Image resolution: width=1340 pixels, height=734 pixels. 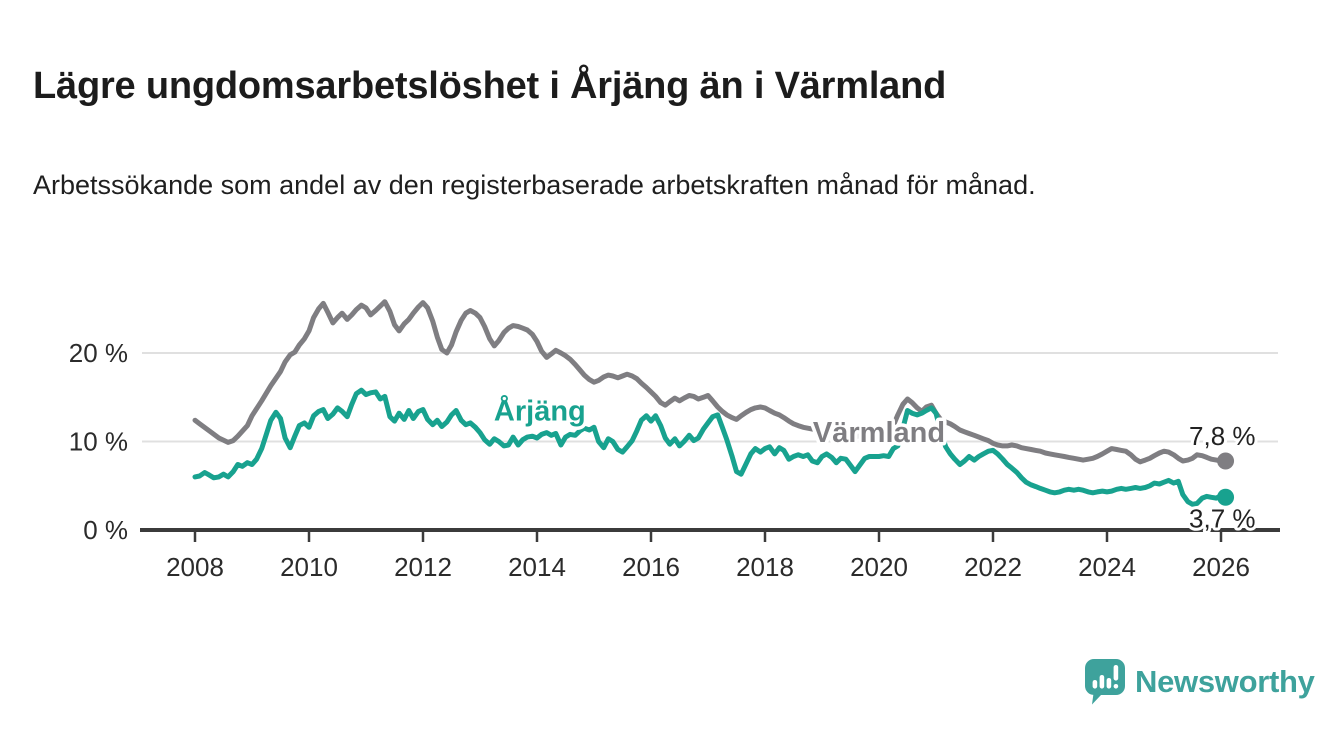 I want to click on x-axis-label: 2026, so click(x=1221, y=567).